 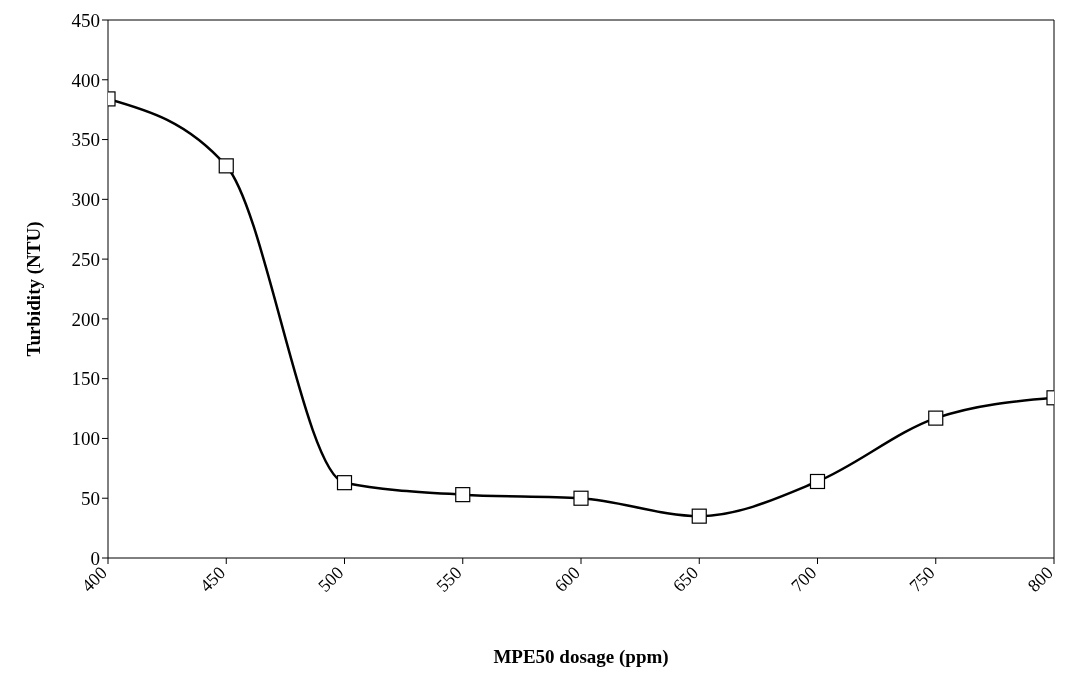 I want to click on x-tick-label: 450, so click(x=212, y=579).